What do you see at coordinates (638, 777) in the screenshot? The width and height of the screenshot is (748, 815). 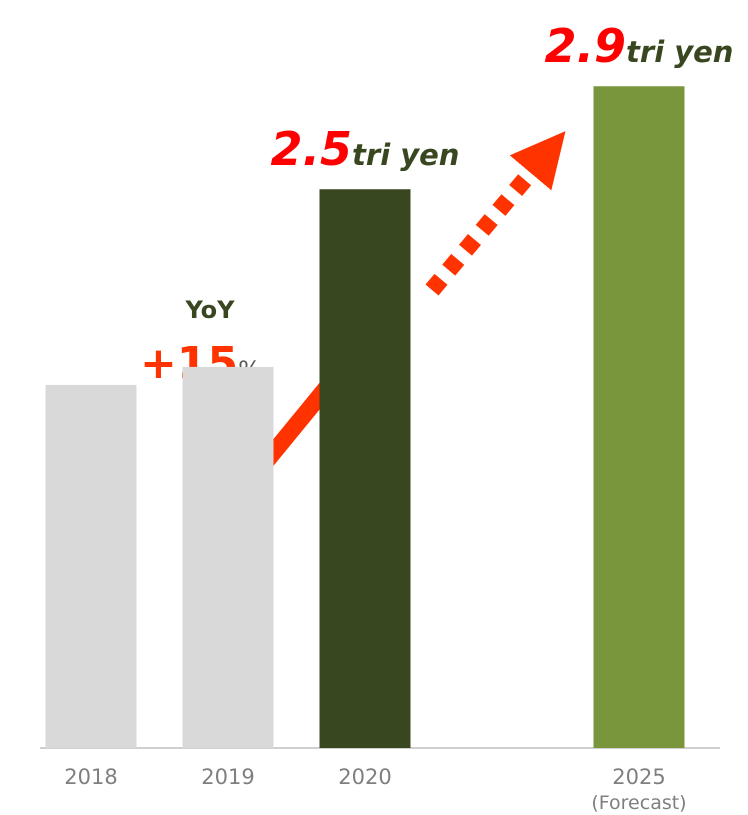 I see `x-tick-label: 2025` at bounding box center [638, 777].